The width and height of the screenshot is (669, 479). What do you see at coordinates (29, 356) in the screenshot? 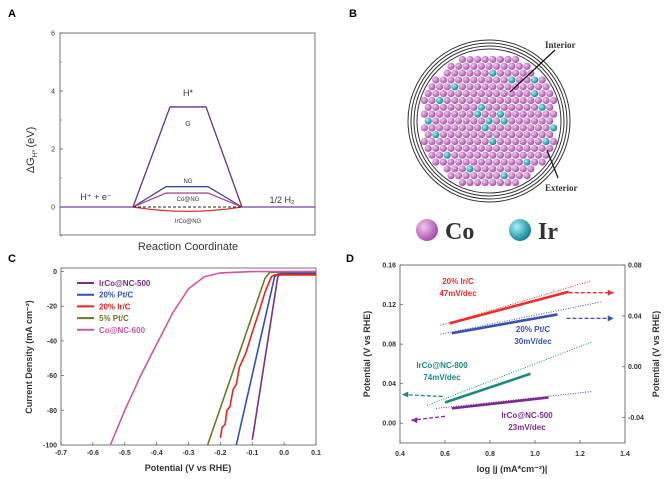
I see `y-axis-label: Current Density (mA cm⁻²)` at bounding box center [29, 356].